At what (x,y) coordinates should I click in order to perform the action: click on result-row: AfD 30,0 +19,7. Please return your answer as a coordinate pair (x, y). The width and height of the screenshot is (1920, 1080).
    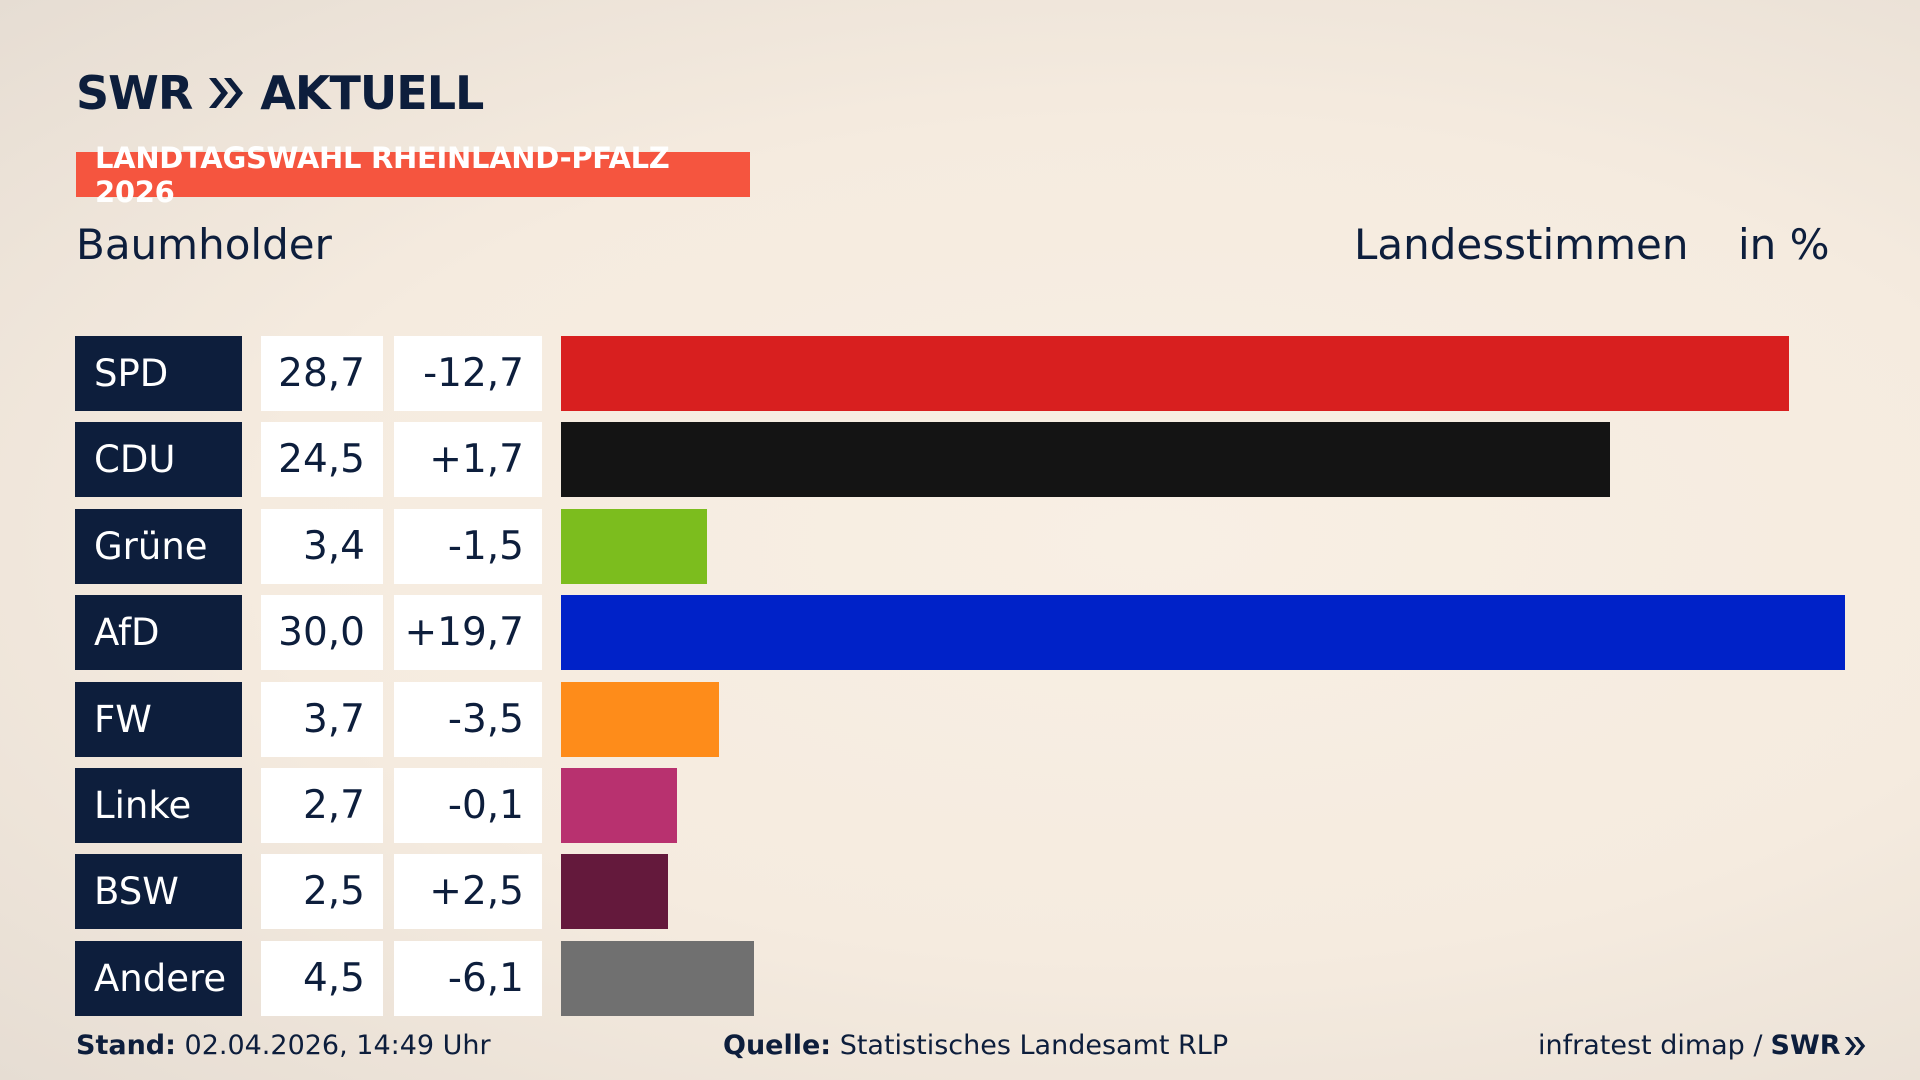
    Looking at the image, I should click on (960, 633).